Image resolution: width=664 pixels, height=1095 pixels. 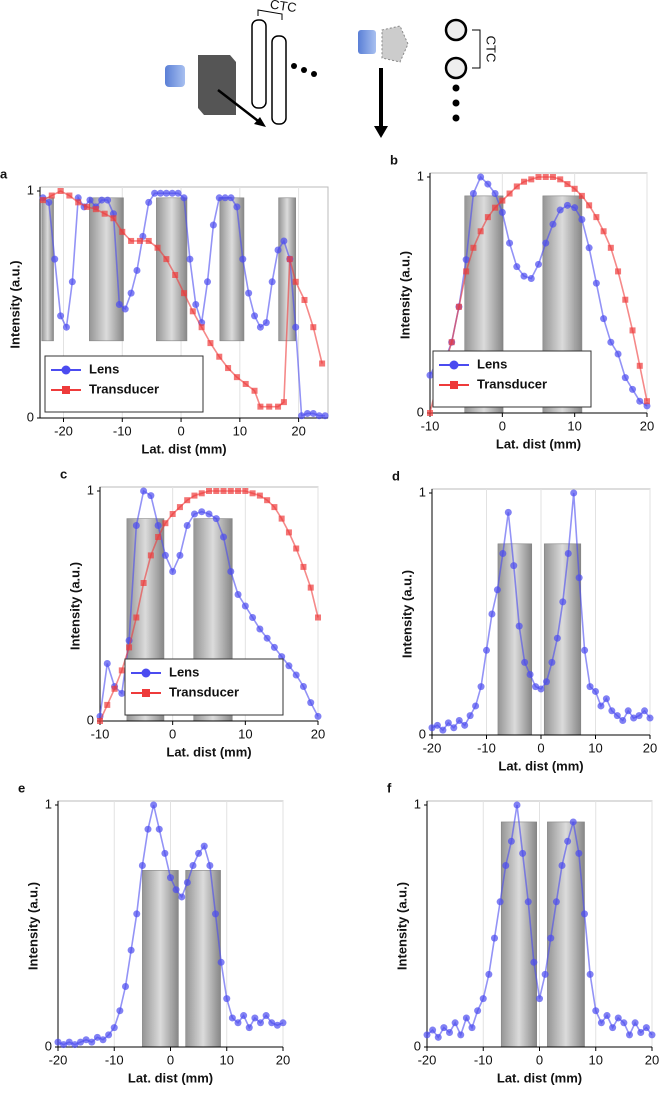 I want to click on y-tick-label: 0, so click(x=30, y=416).